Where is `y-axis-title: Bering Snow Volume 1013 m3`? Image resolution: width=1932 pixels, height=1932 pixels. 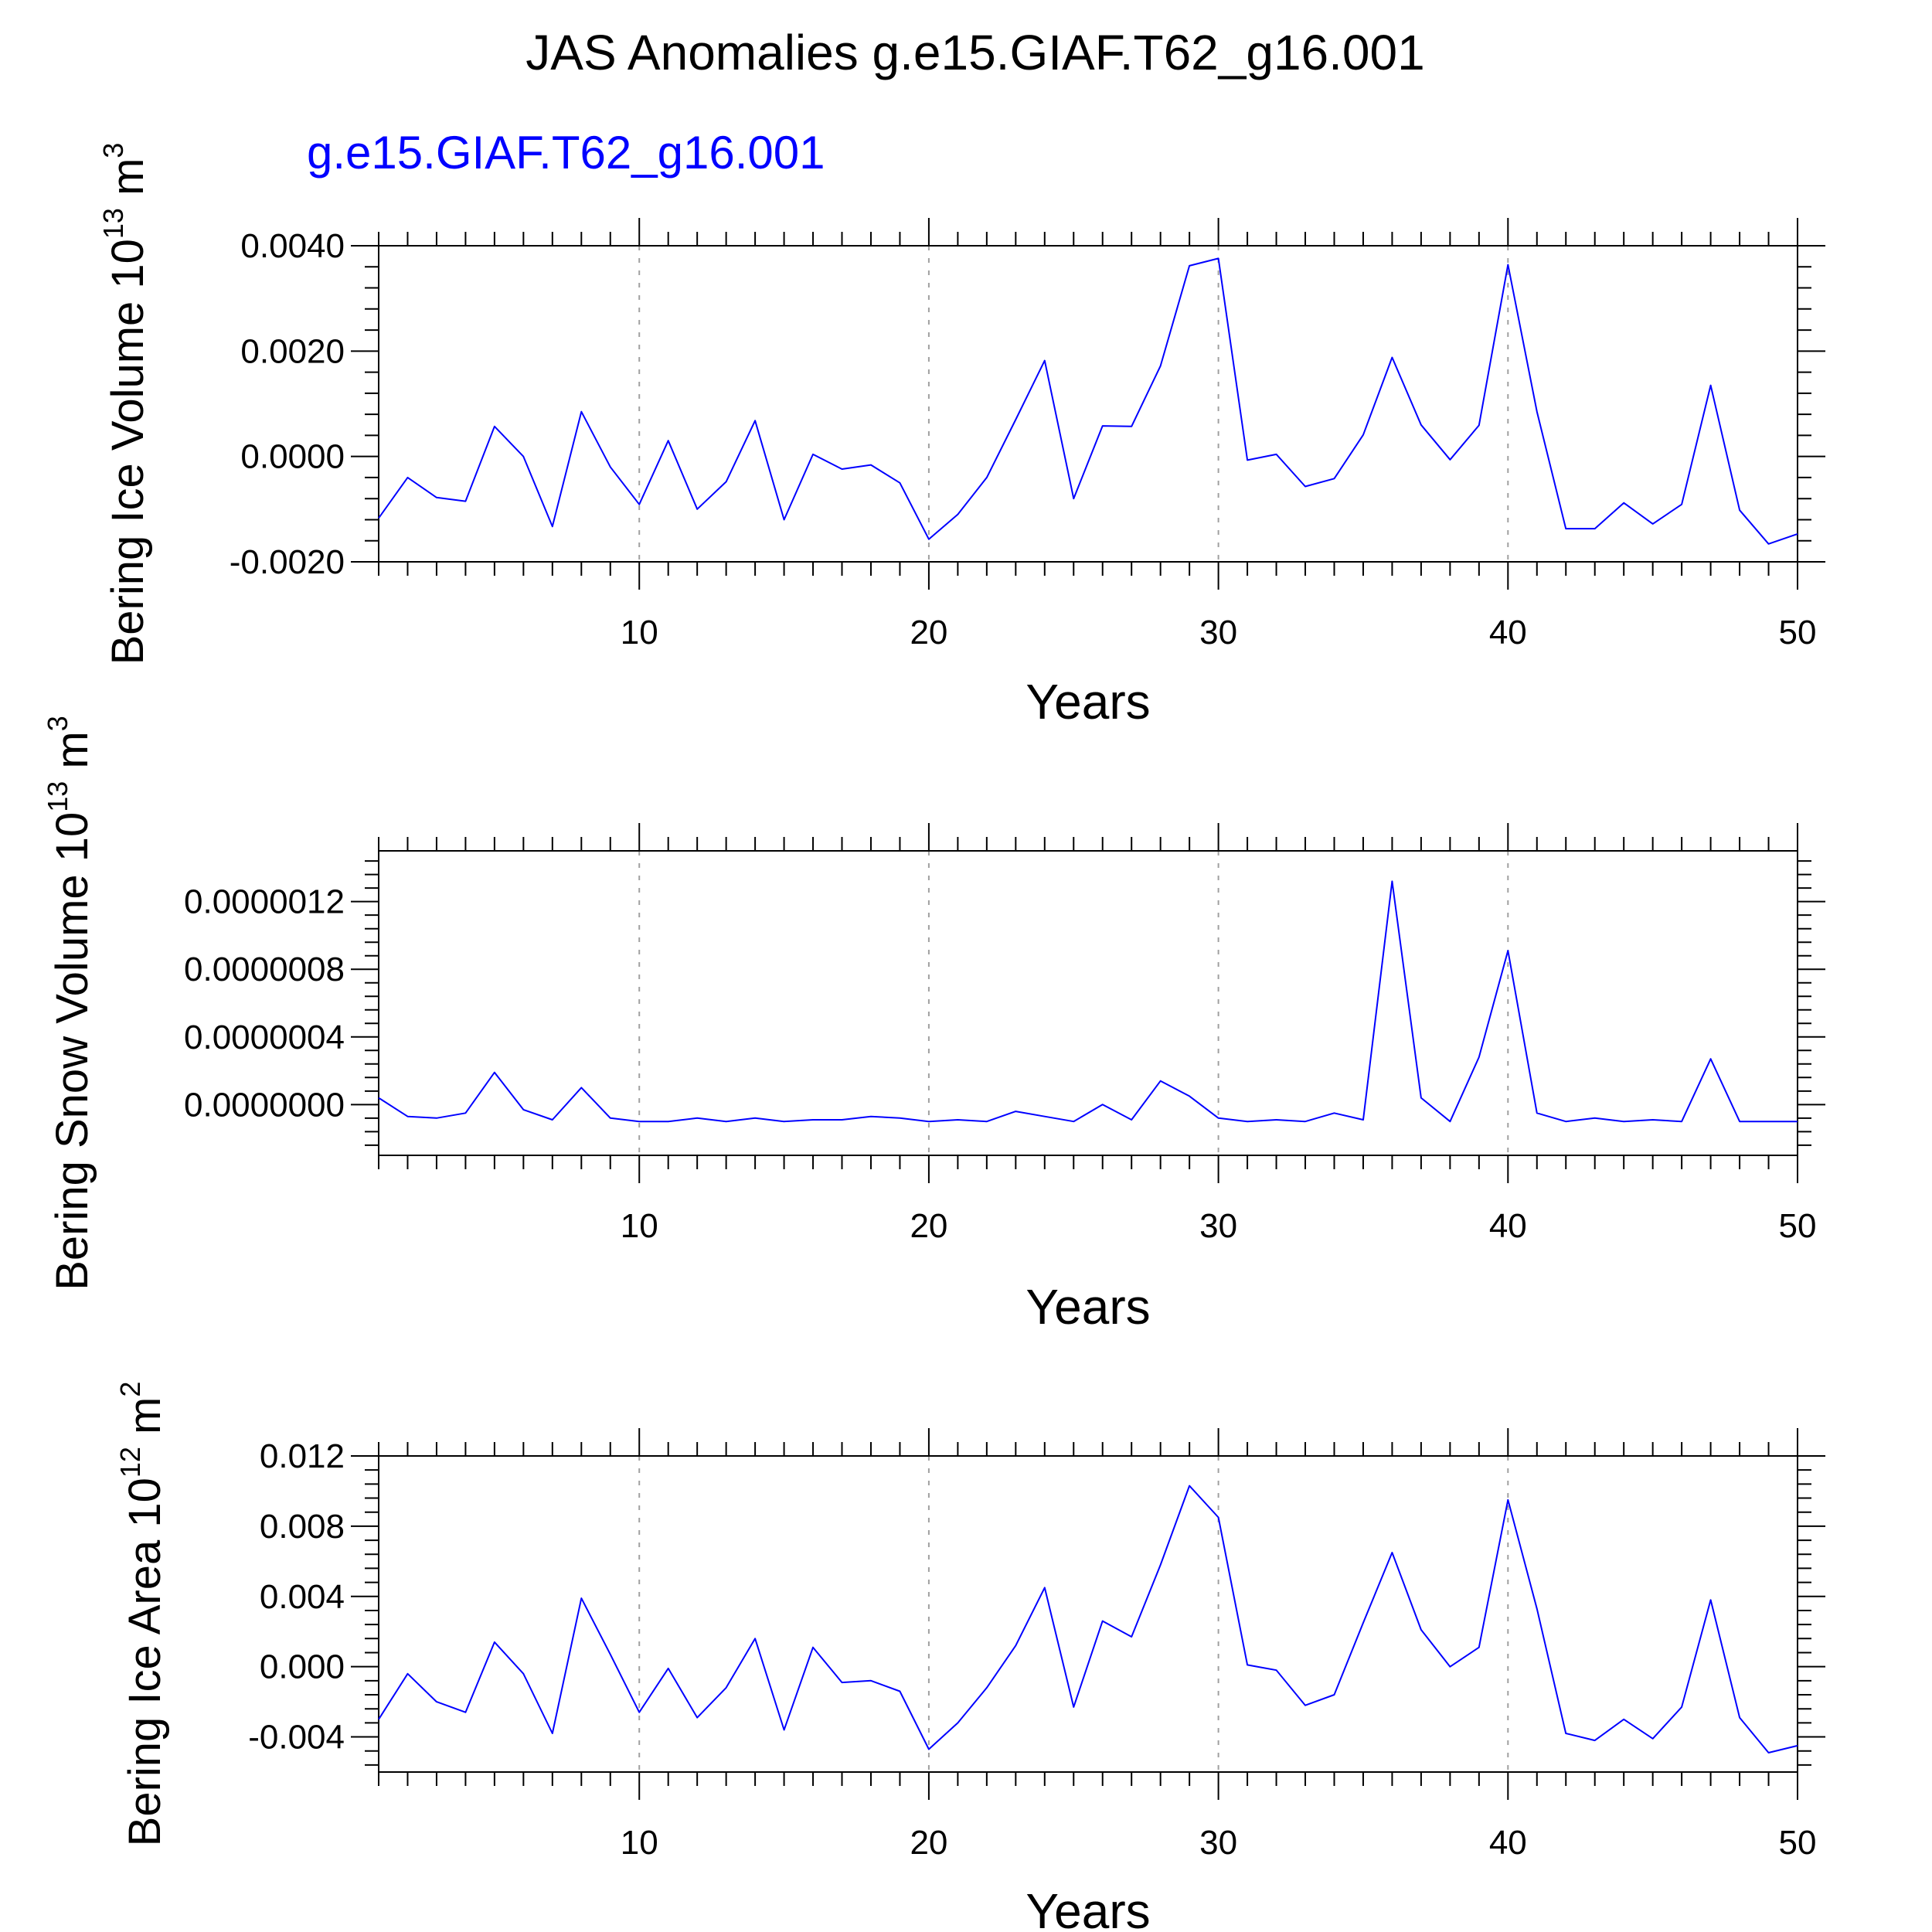 y-axis-title: Bering Snow Volume 1013 m3 is located at coordinates (70, 1004).